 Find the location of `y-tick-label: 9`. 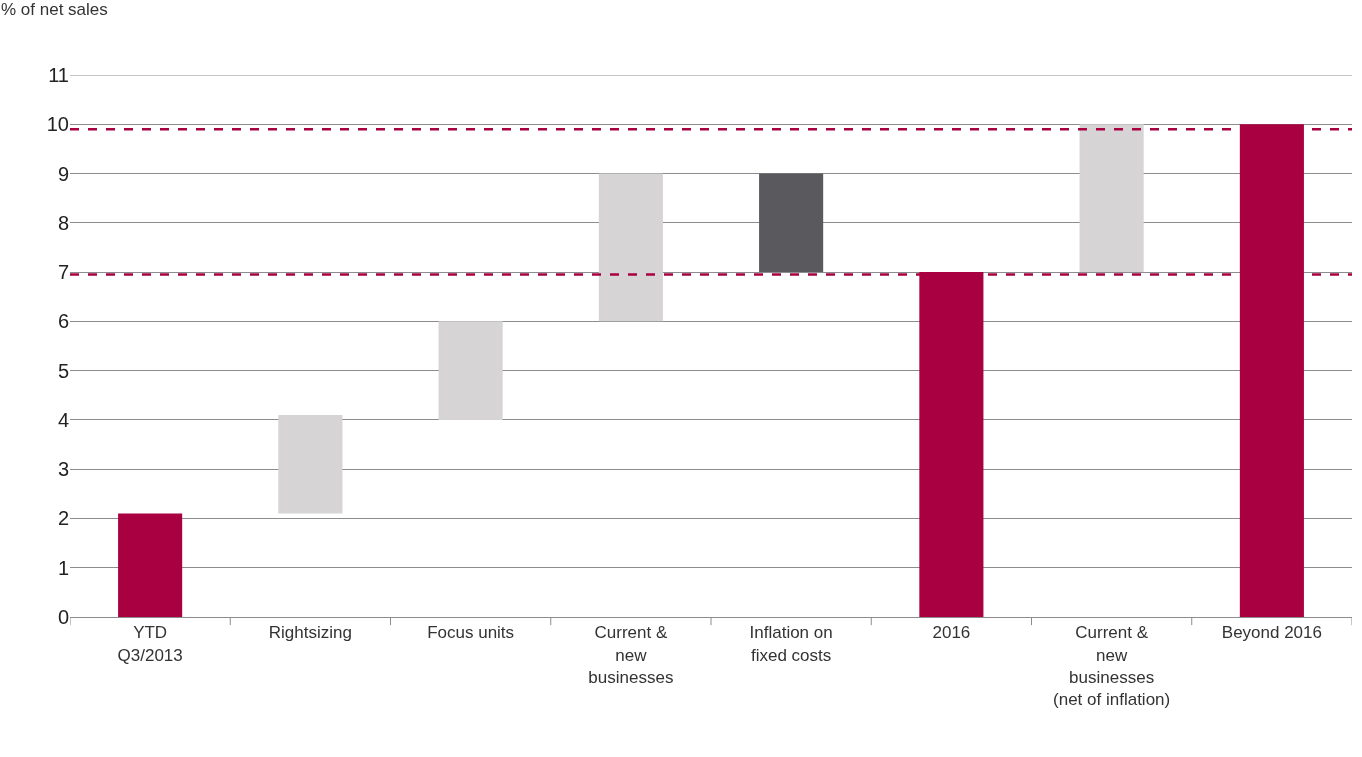

y-tick-label: 9 is located at coordinates (63, 173).